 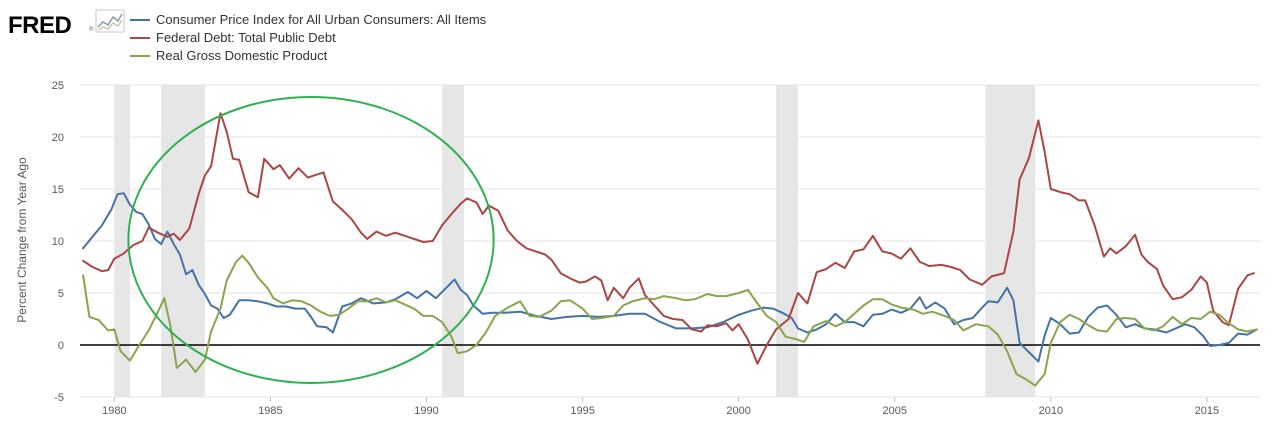 I want to click on x-axis-ticks: 1980 1985 1990 1995 2000 2005 2010 2015, so click(x=660, y=407).